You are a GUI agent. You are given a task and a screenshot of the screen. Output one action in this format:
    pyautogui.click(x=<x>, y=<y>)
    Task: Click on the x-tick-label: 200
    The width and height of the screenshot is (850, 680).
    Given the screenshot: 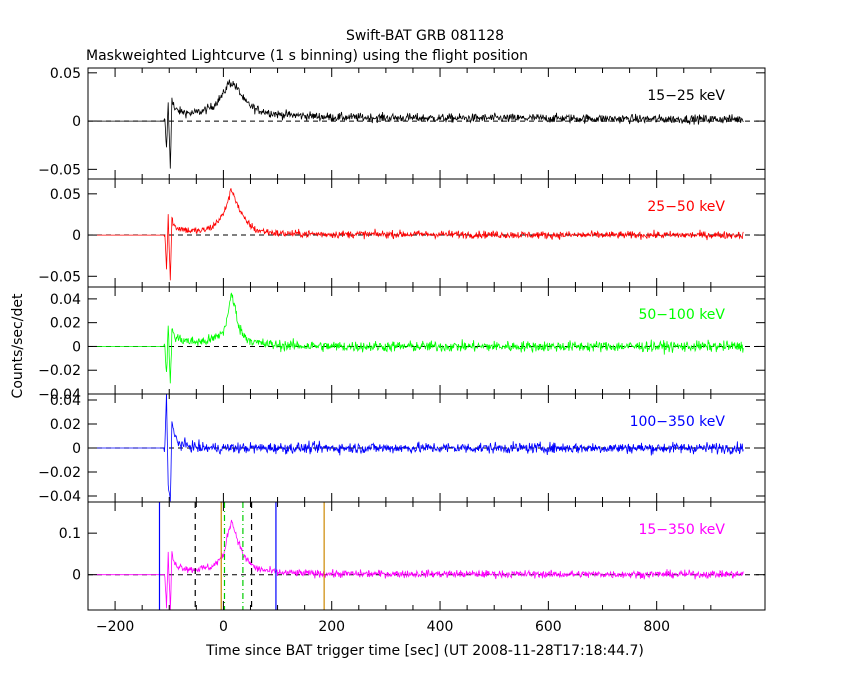 What is the action you would take?
    pyautogui.click(x=331, y=627)
    